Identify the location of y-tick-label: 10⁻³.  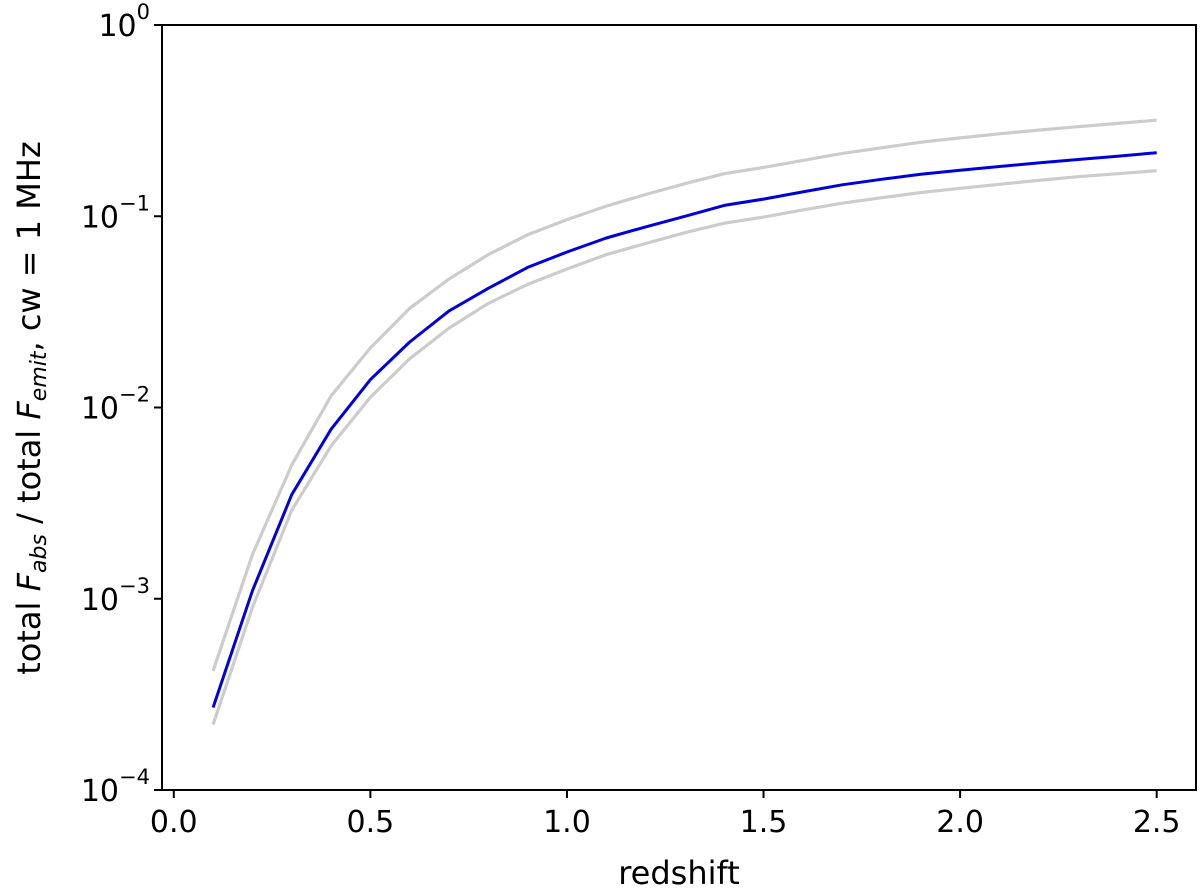
(115, 596).